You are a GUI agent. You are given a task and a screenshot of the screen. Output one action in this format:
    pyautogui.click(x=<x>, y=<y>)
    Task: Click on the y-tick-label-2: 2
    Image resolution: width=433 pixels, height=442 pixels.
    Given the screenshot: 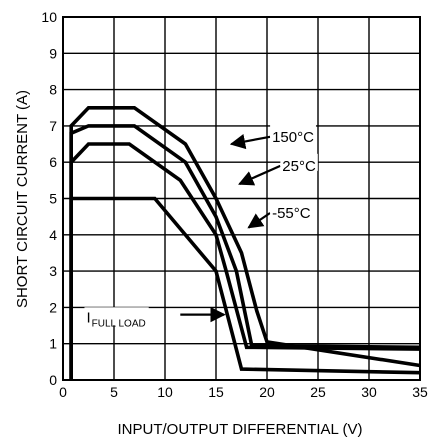 What is the action you would take?
    pyautogui.click(x=53, y=307)
    